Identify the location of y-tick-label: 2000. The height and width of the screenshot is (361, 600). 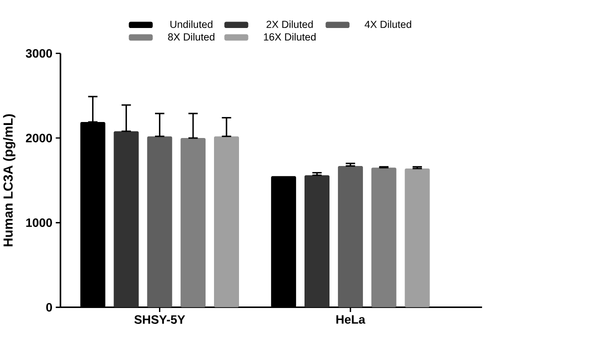
(39, 138).